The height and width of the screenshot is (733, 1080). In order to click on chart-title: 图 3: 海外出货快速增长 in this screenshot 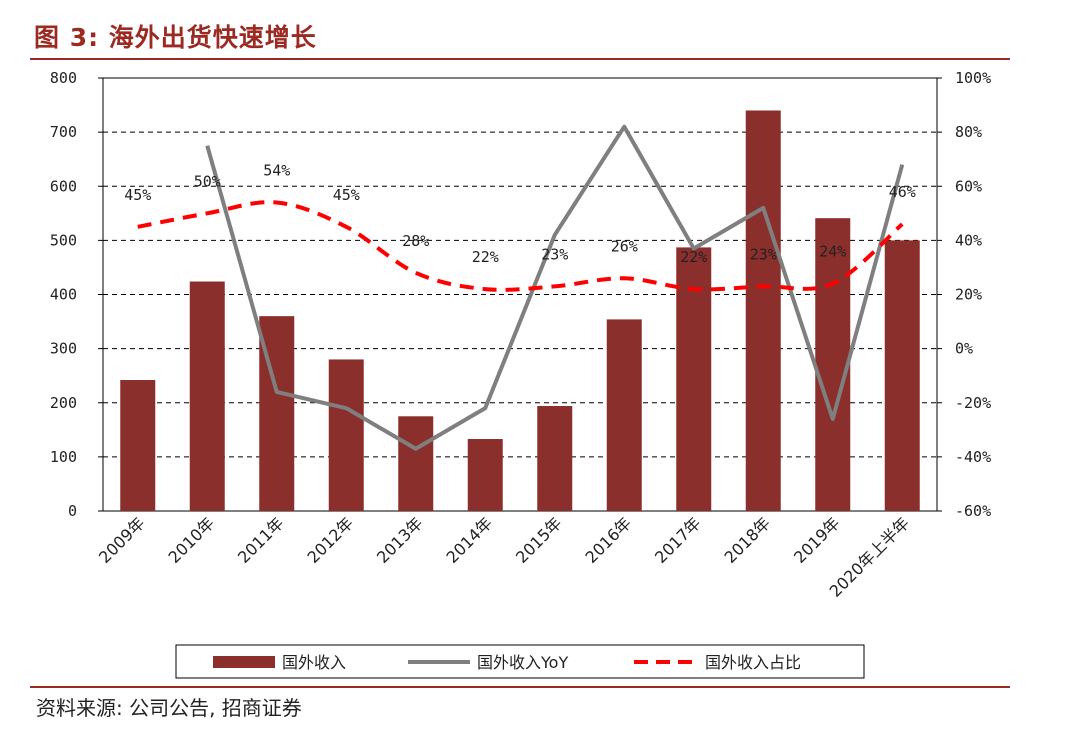, I will do `click(175, 37)`.